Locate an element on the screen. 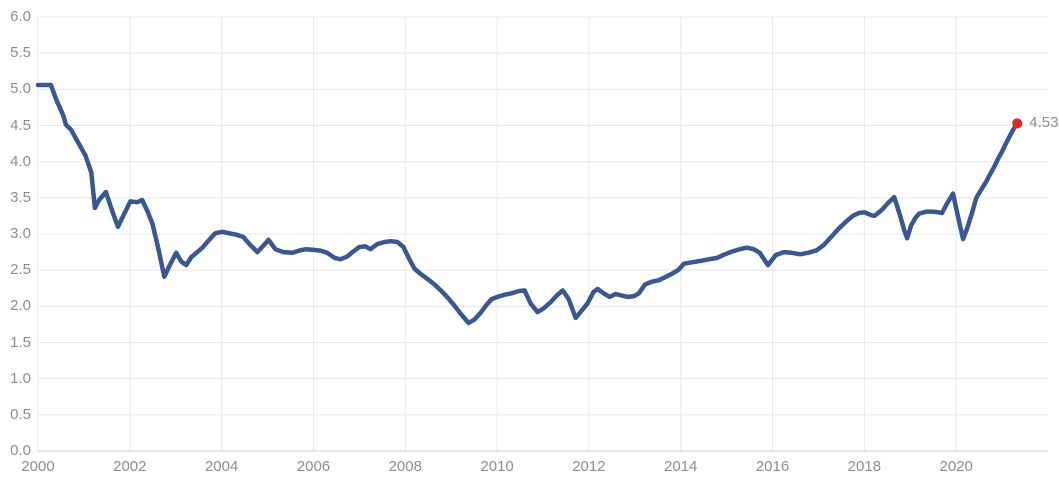 The image size is (1059, 480). y-tick-label: 5.5 is located at coordinates (20, 53).